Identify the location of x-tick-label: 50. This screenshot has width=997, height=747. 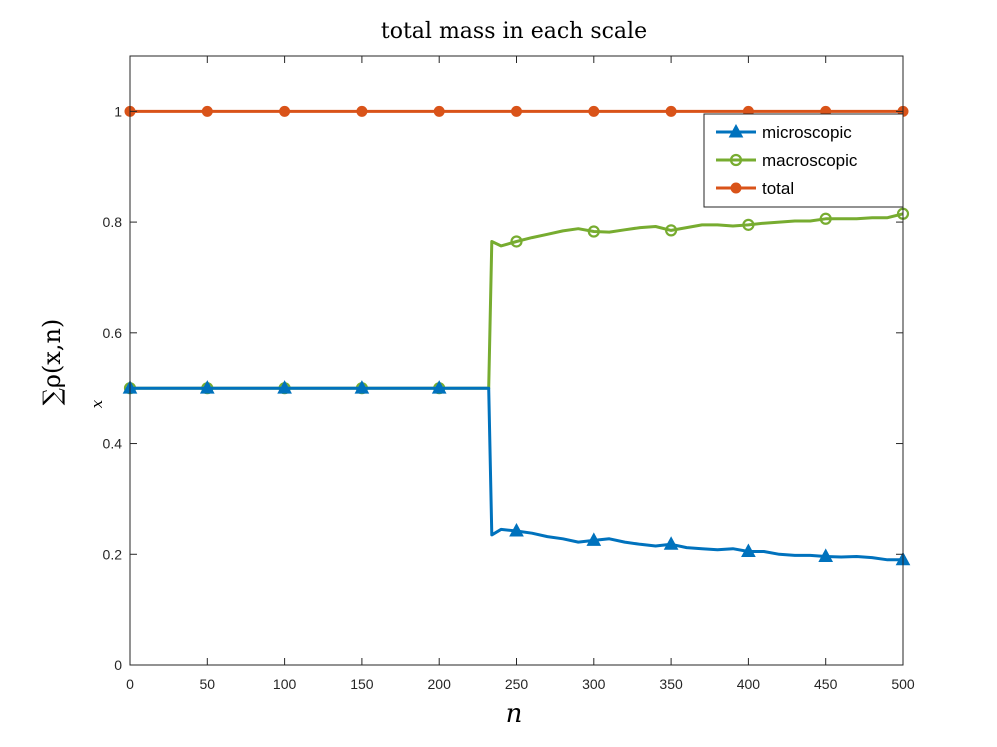
(208, 684).